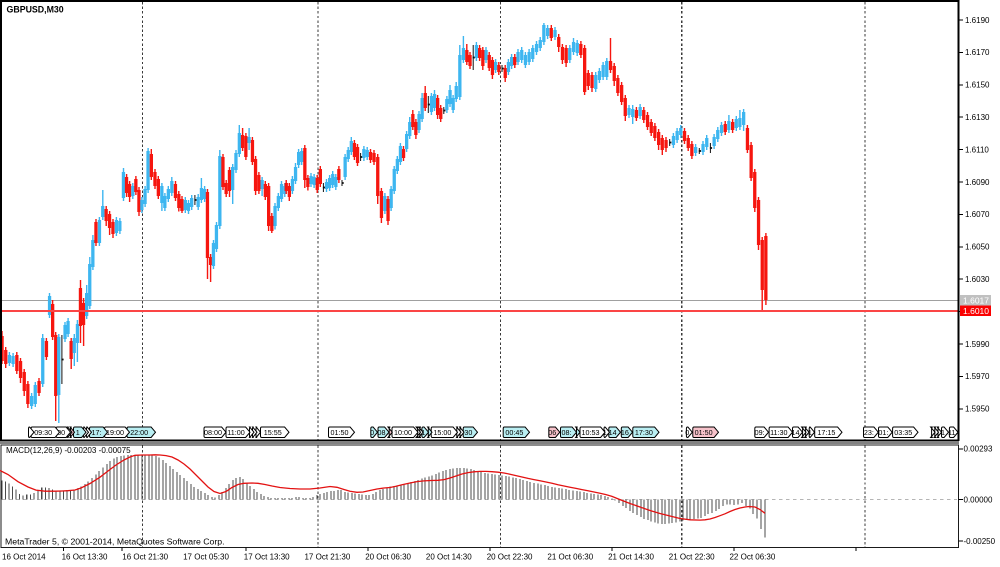  Describe the element at coordinates (980, 541) in the screenshot. I see `svg-text: -0.00250` at that location.